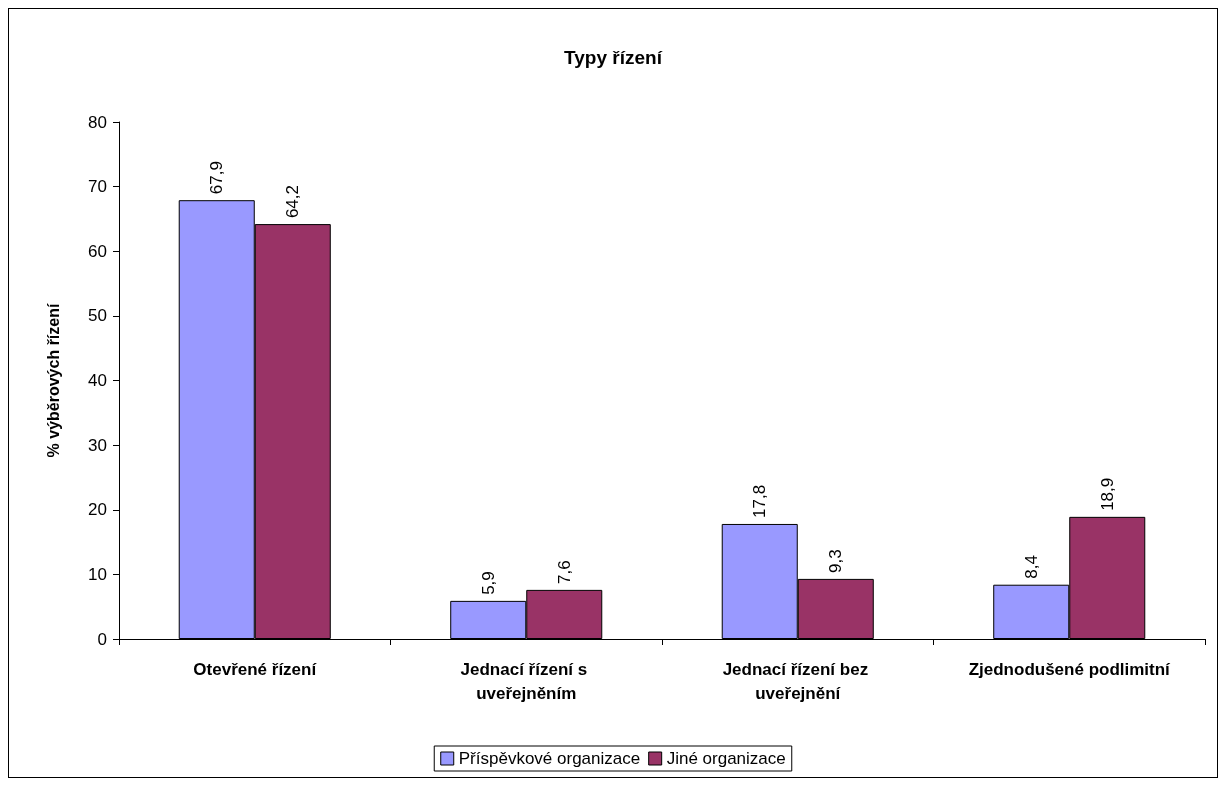 The image size is (1228, 789). I want to click on legend-label: Jiné organizace, so click(726, 758).